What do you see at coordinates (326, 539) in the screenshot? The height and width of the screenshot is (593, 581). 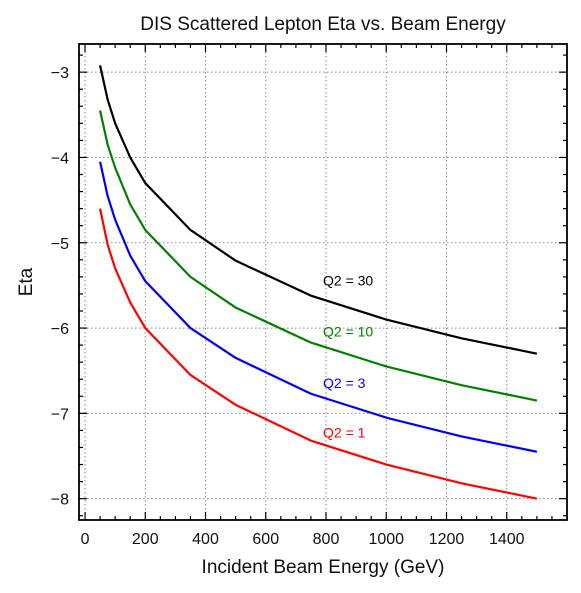 I see `x-tick-label: 800` at bounding box center [326, 539].